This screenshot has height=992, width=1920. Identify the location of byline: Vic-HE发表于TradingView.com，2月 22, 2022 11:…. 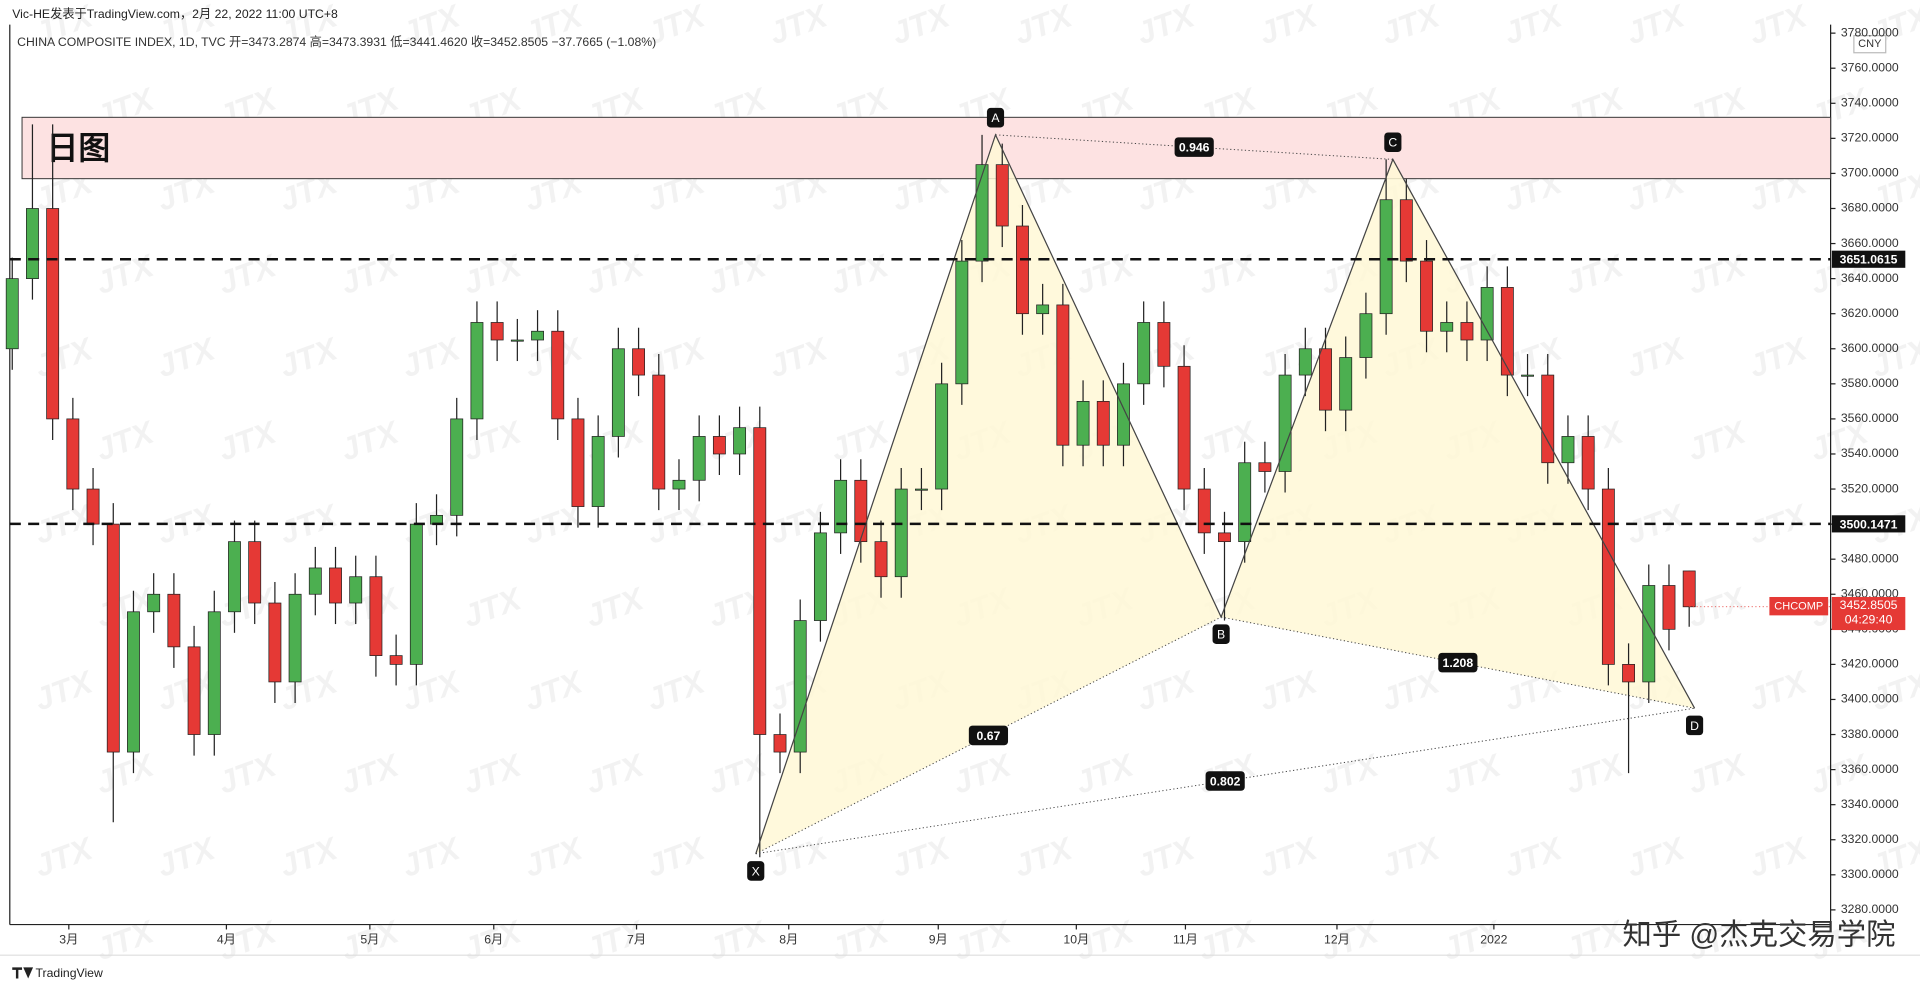
(175, 13).